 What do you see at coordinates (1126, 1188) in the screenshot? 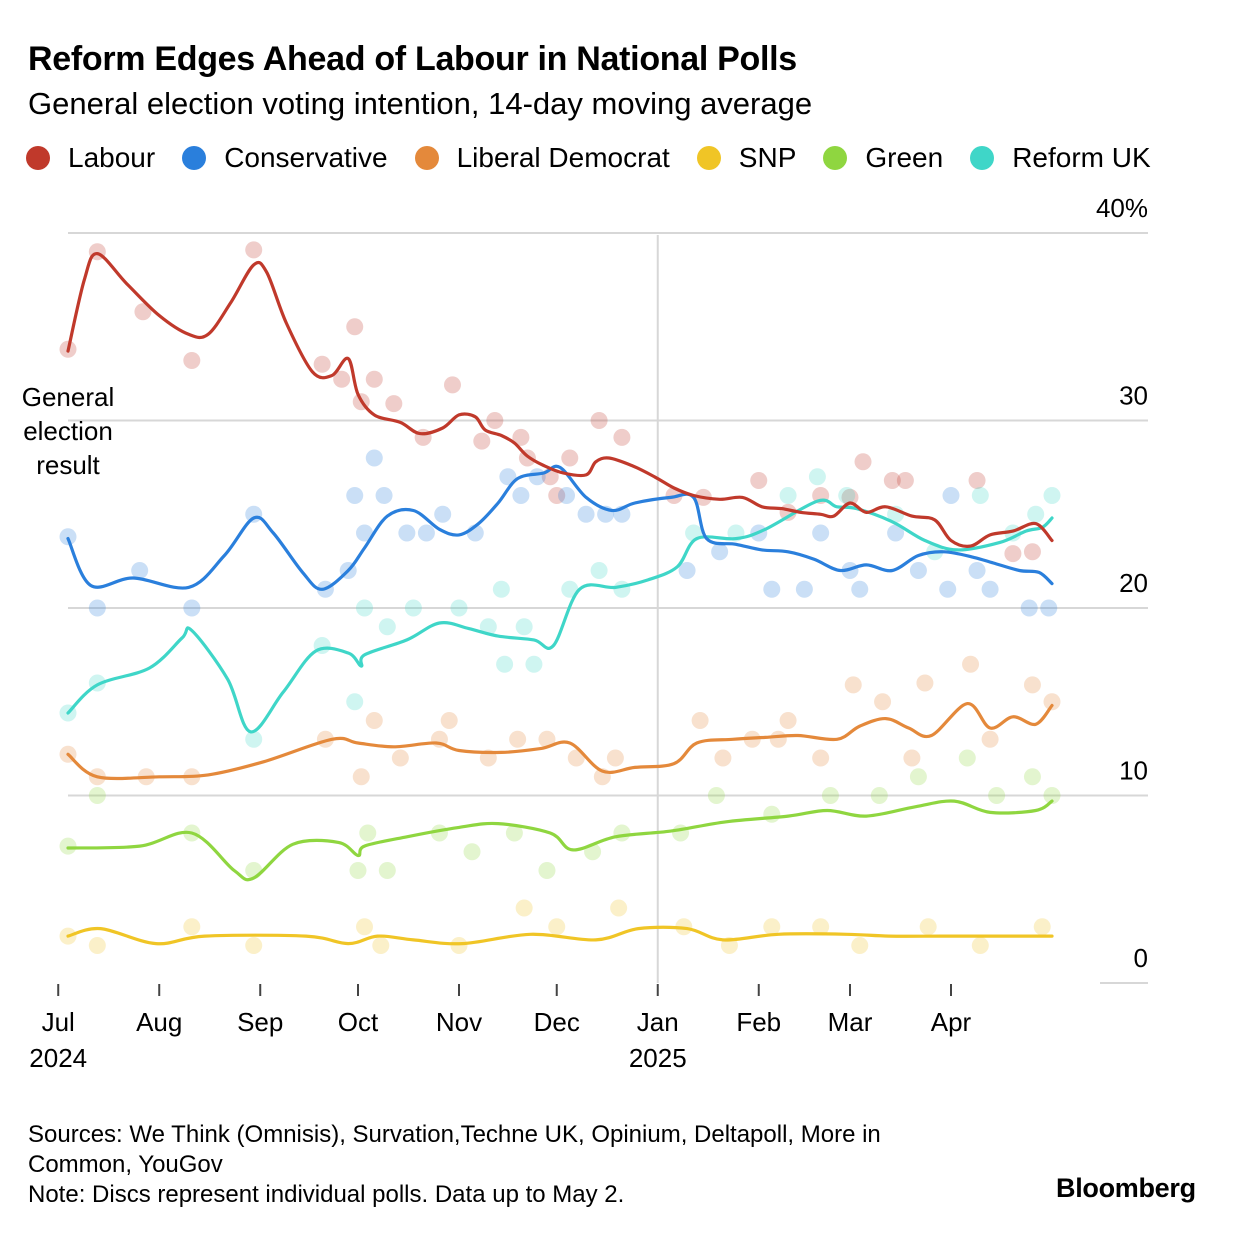
I see `bloomberg-logo: Bloomberg` at bounding box center [1126, 1188].